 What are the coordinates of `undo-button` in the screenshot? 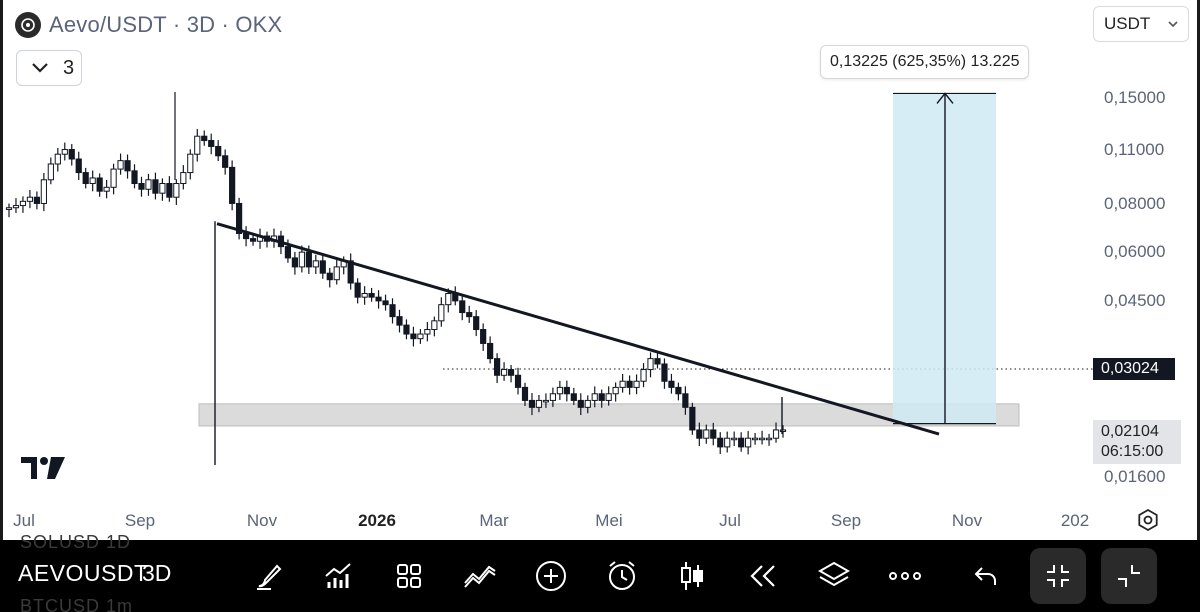 It's located at (986, 576).